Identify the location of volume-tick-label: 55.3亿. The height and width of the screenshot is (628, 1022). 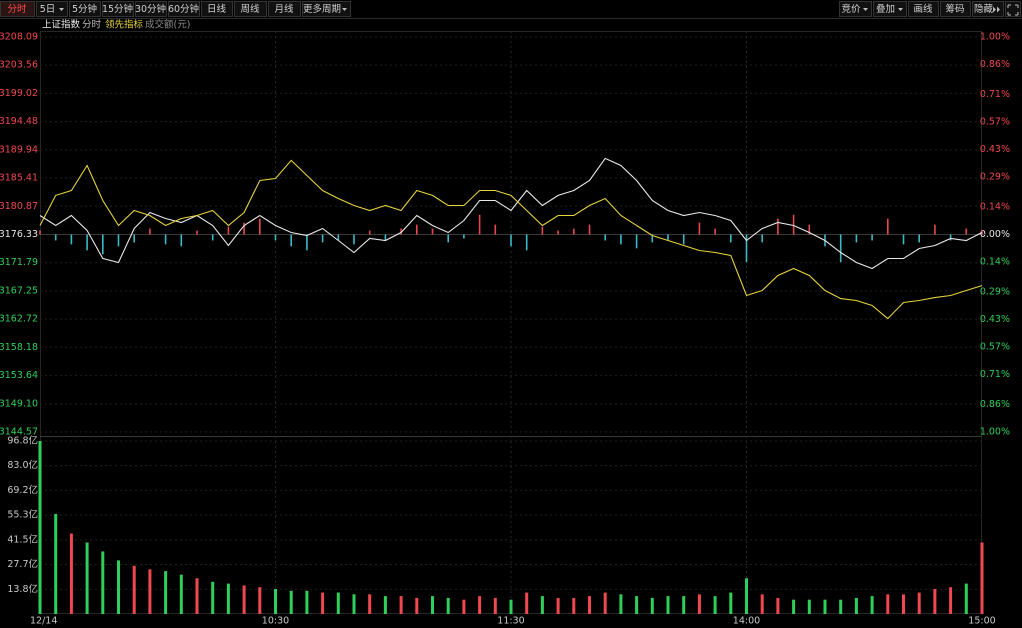
(22, 515).